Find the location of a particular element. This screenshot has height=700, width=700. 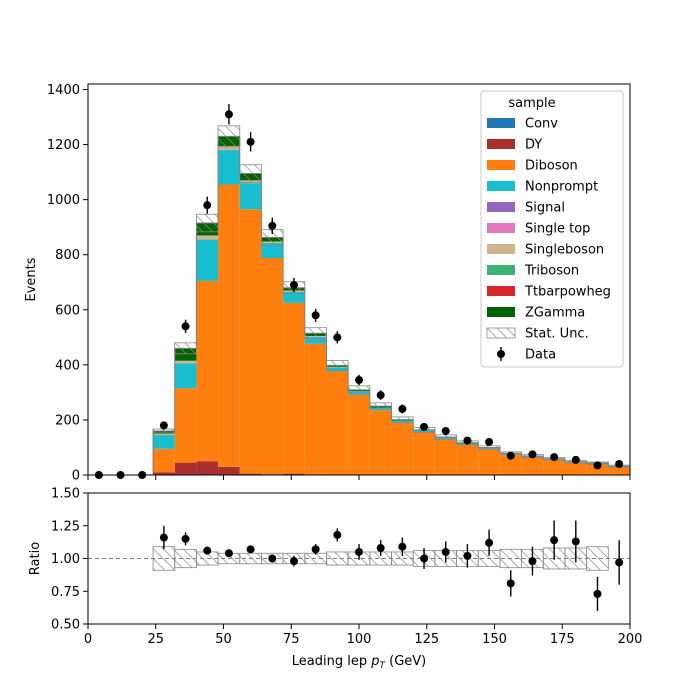

main-ytick-label-3: 600 is located at coordinates (67, 310).